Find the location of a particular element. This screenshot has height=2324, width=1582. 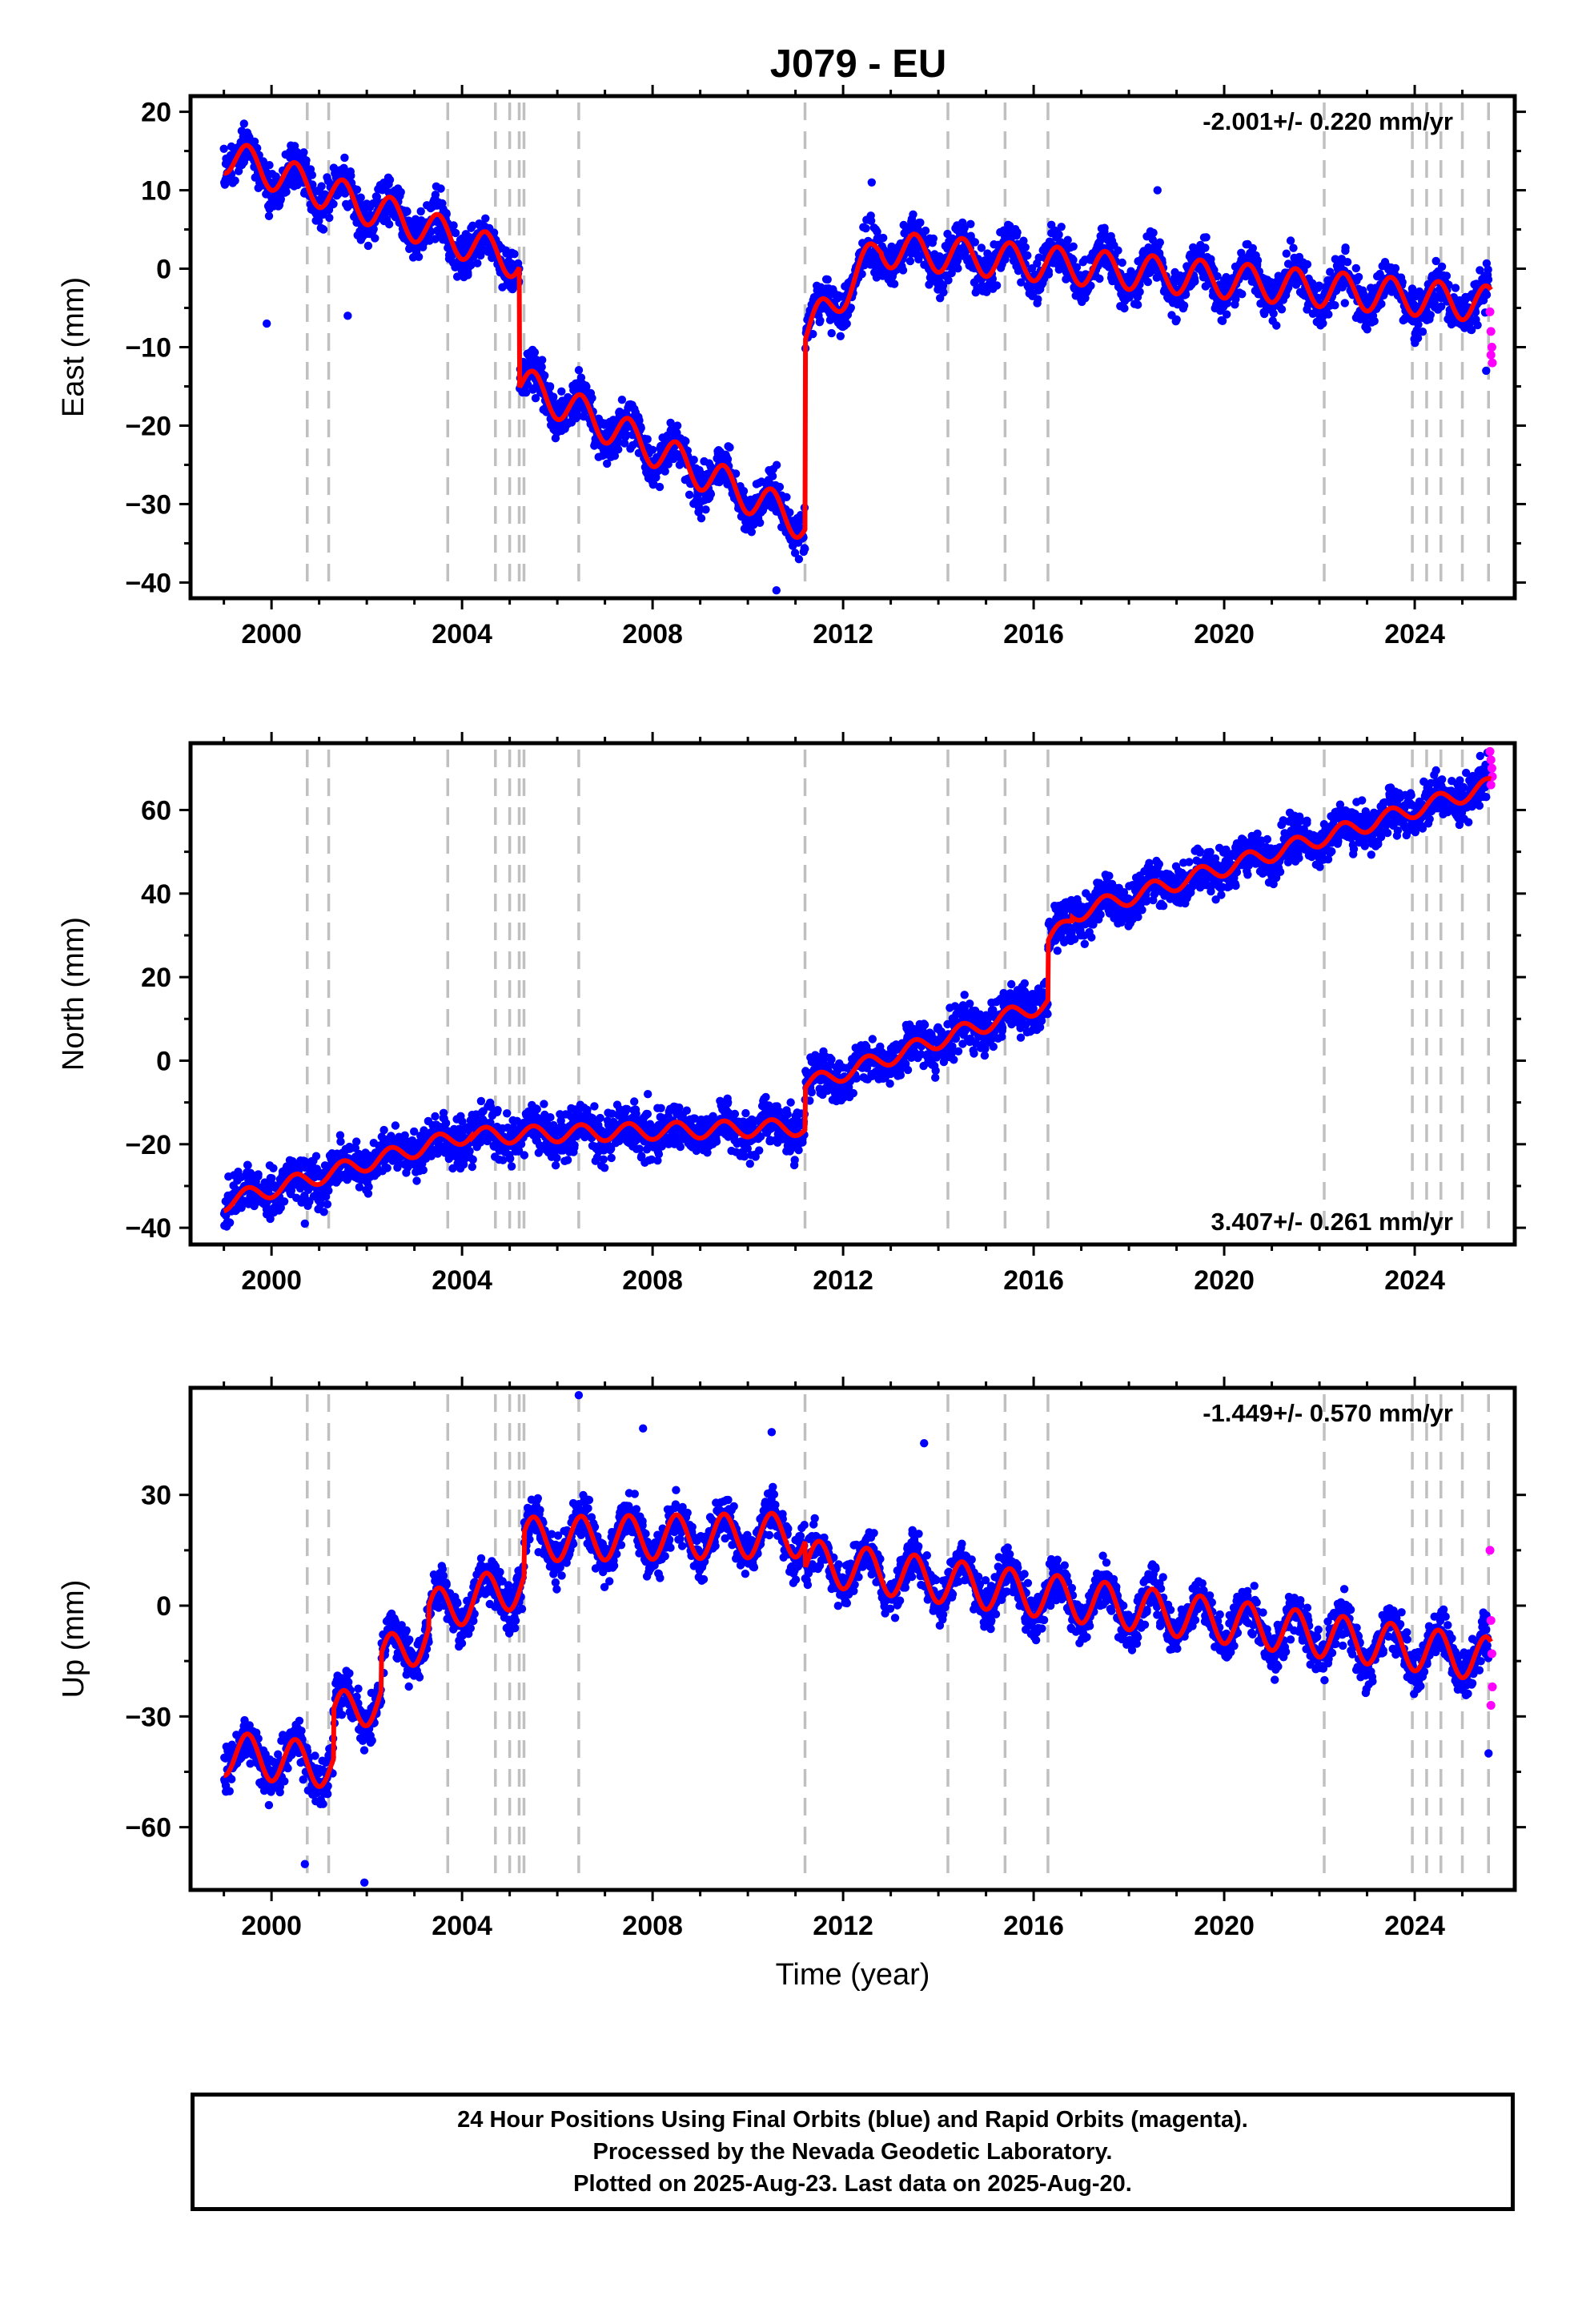

east-xtick-label: 2008 is located at coordinates (652, 634).